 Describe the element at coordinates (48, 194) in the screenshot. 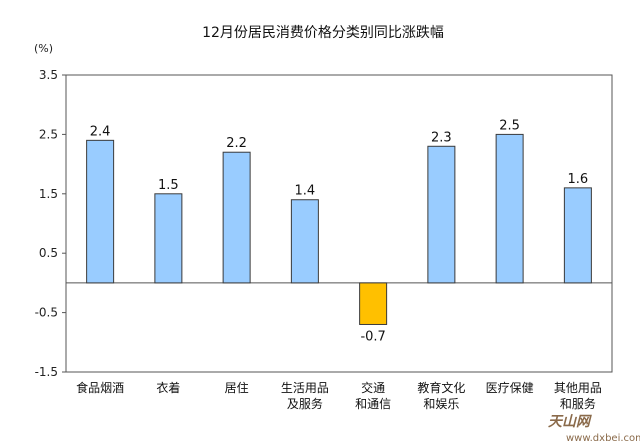

I see `y-tick-label: 1.5` at that location.